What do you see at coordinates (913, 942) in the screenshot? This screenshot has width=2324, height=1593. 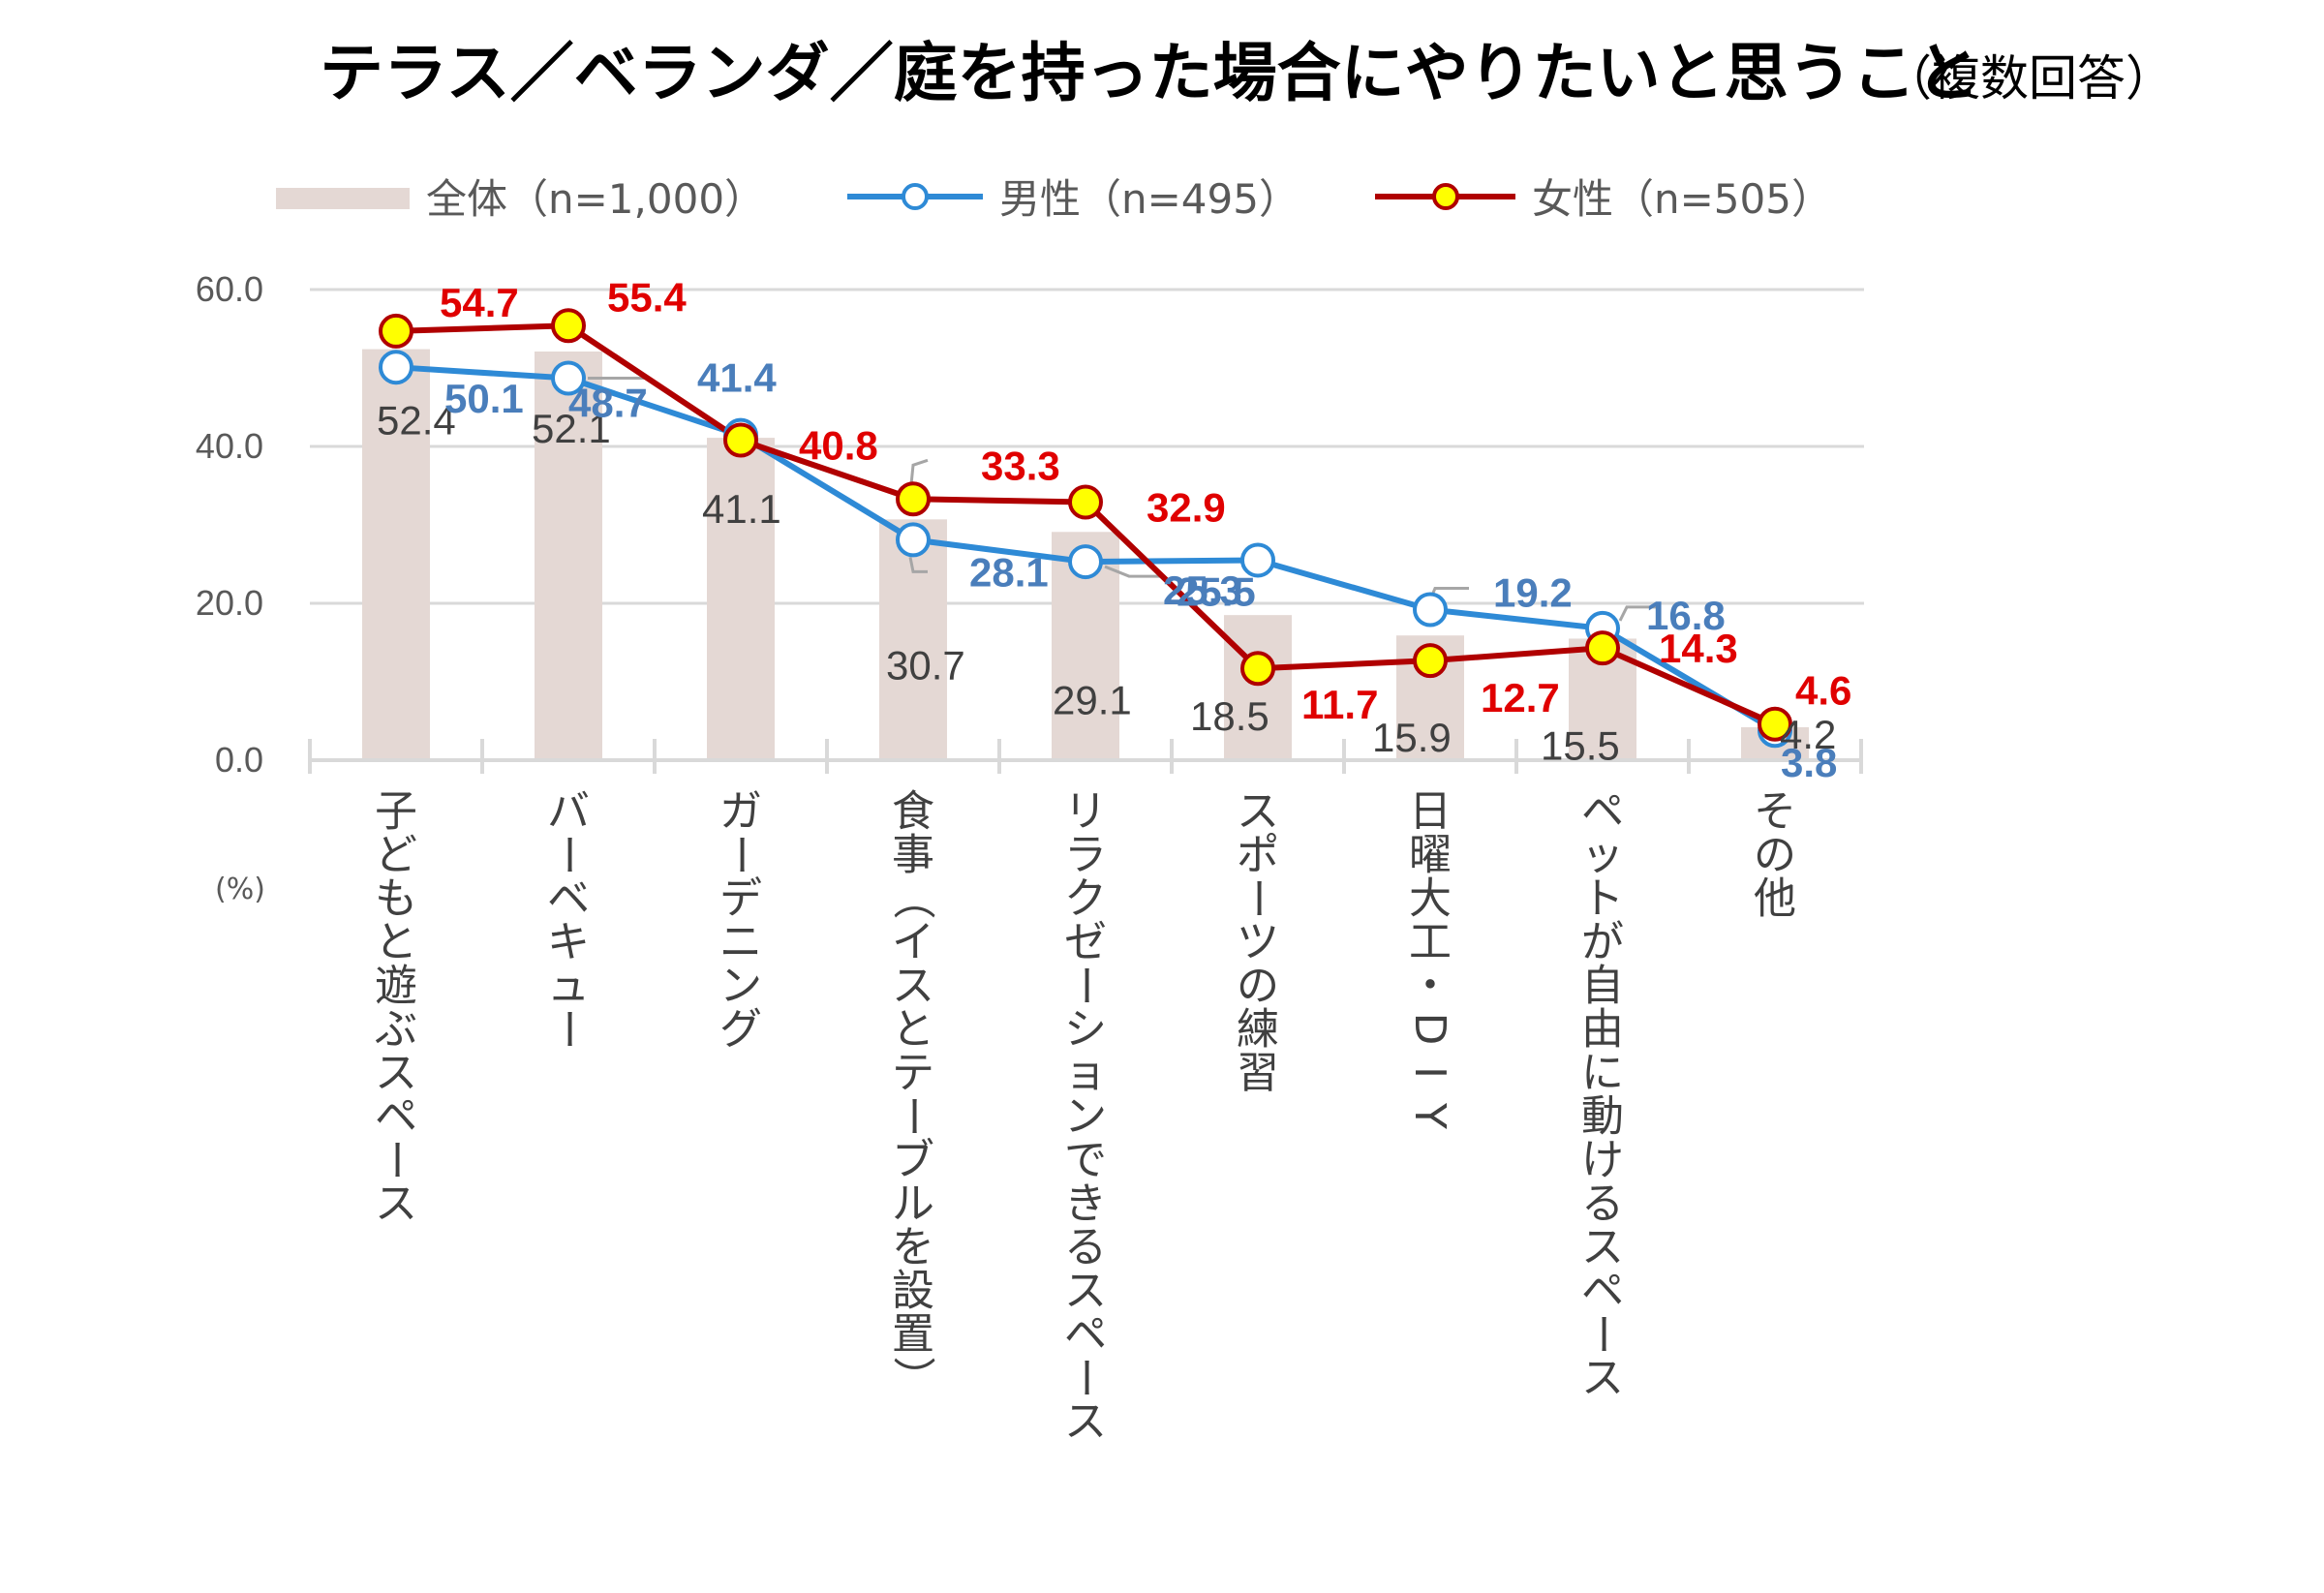 I see `category-char: イ` at bounding box center [913, 942].